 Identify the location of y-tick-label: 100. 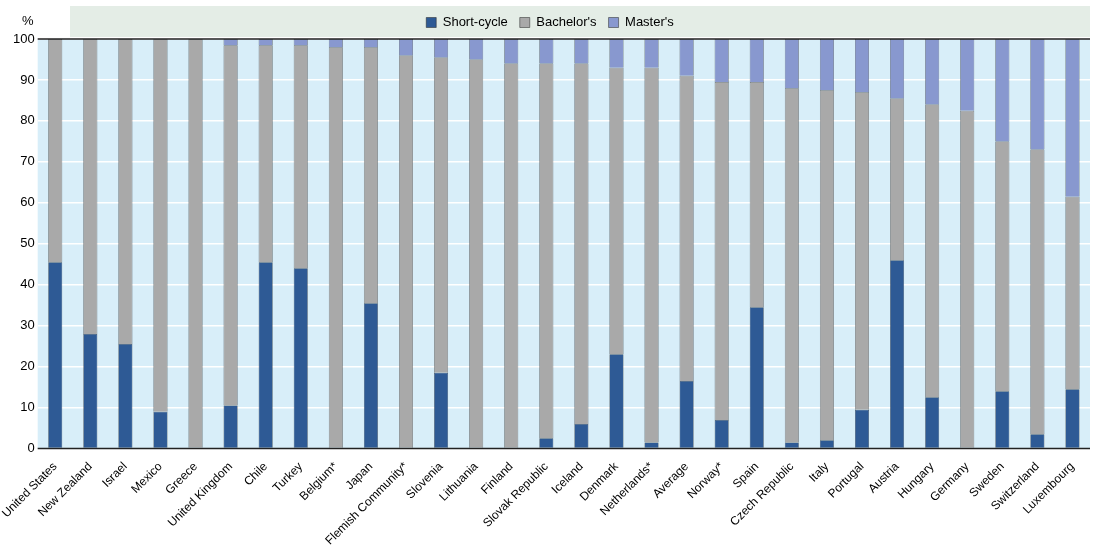
(23, 38).